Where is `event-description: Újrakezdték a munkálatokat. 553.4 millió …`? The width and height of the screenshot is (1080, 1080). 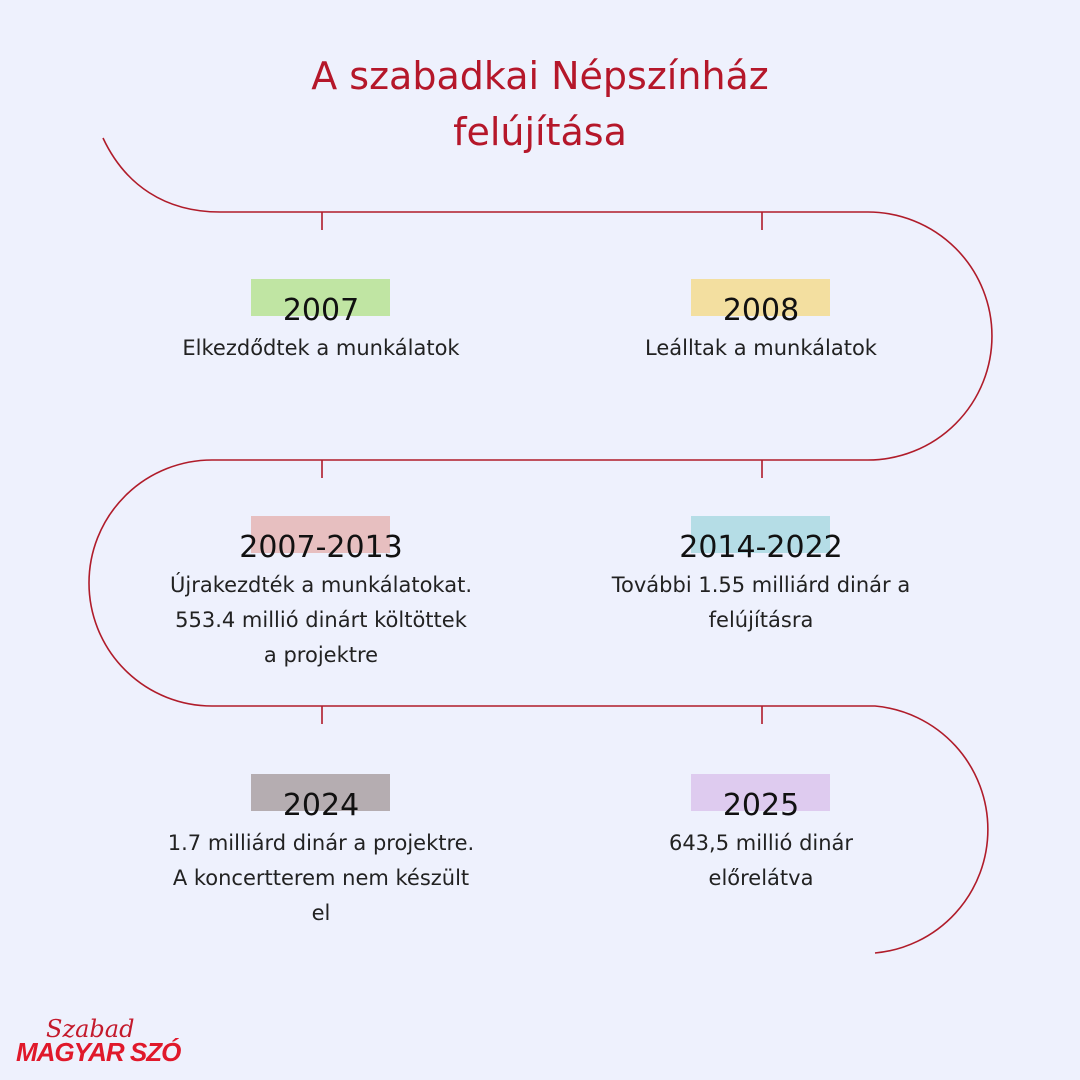 event-description: Újrakezdték a munkálatokat. 553.4 millió … is located at coordinates (321, 620).